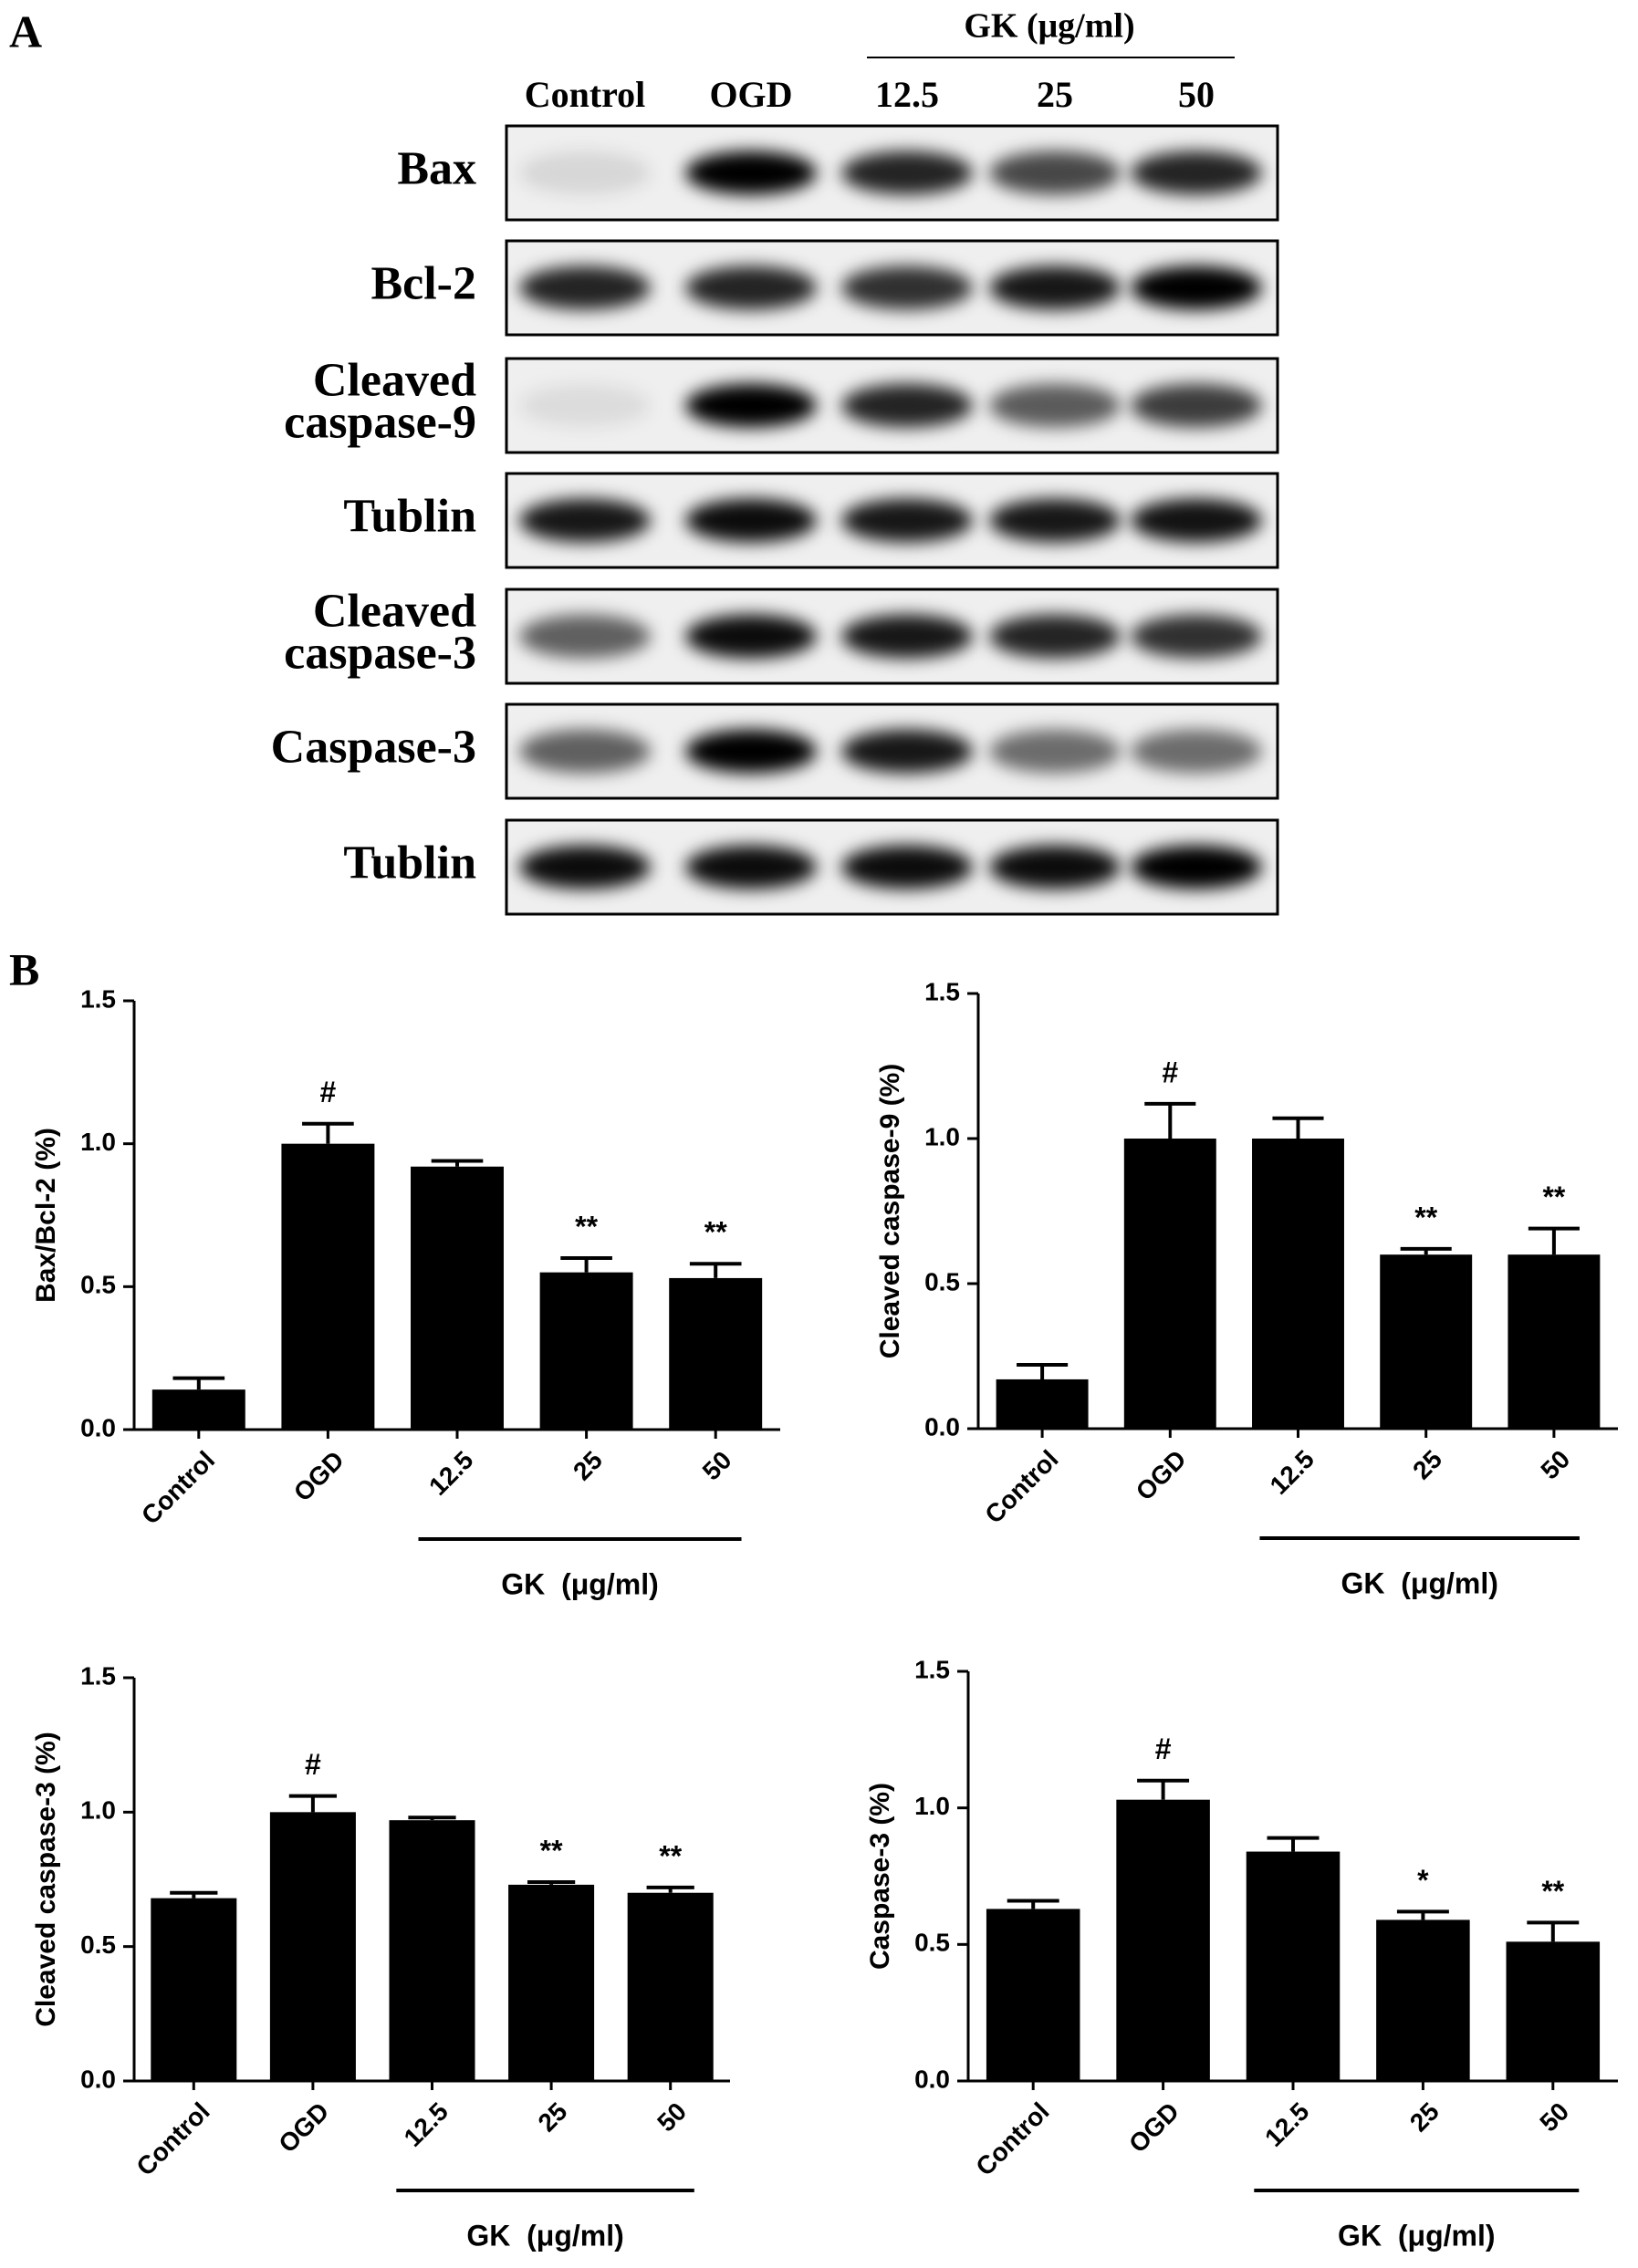  What do you see at coordinates (890, 1212) in the screenshot?
I see `y-axis-label: Cleaved caspase-9 (%)` at bounding box center [890, 1212].